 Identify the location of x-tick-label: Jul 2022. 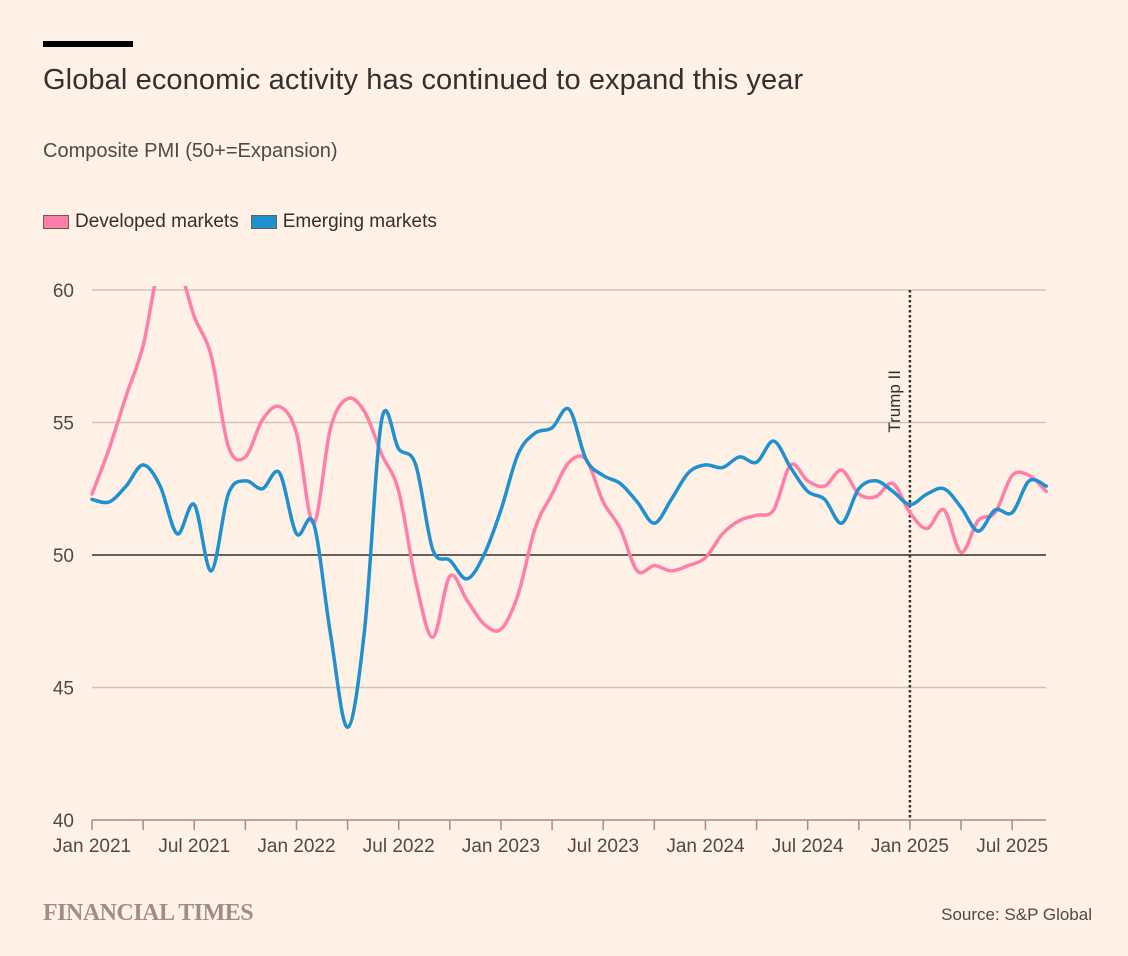
(399, 846).